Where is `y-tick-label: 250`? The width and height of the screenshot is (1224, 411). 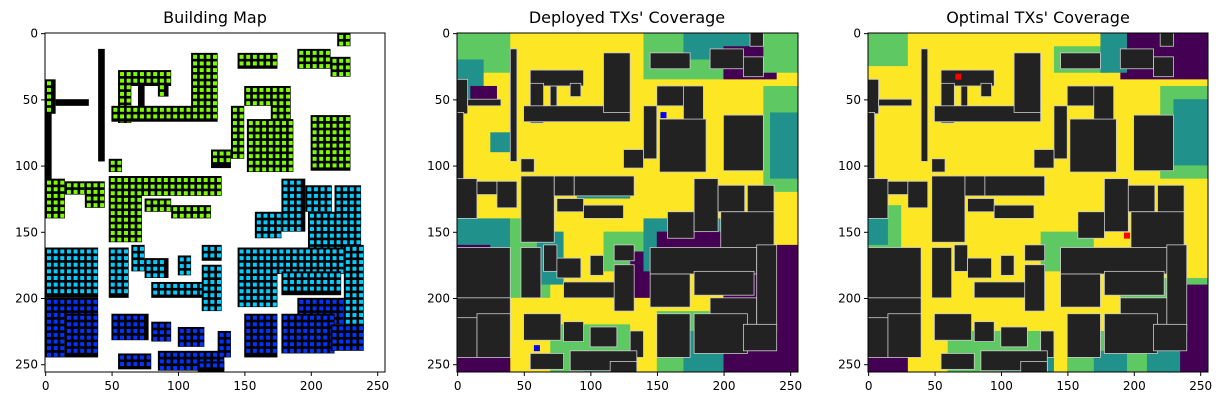 y-tick-label: 250 is located at coordinates (26, 365).